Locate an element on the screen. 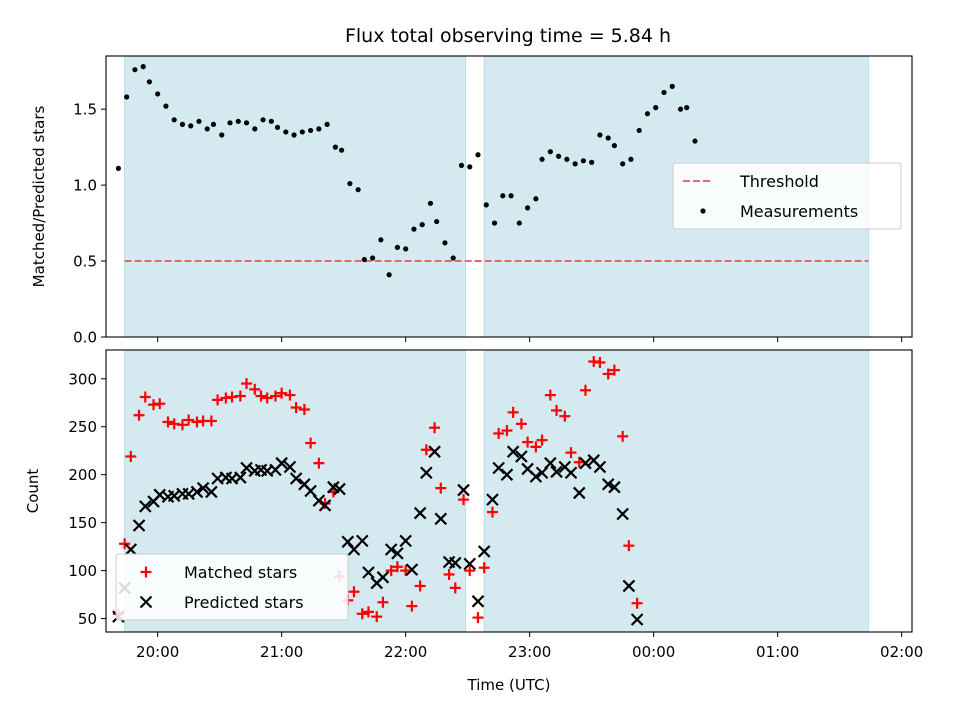  x-tick-label: 22:00 is located at coordinates (405, 652).